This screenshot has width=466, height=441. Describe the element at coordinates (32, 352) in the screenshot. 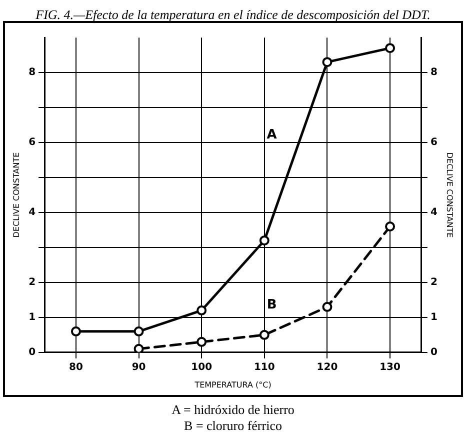

I see `y-tick-label: 0` at that location.